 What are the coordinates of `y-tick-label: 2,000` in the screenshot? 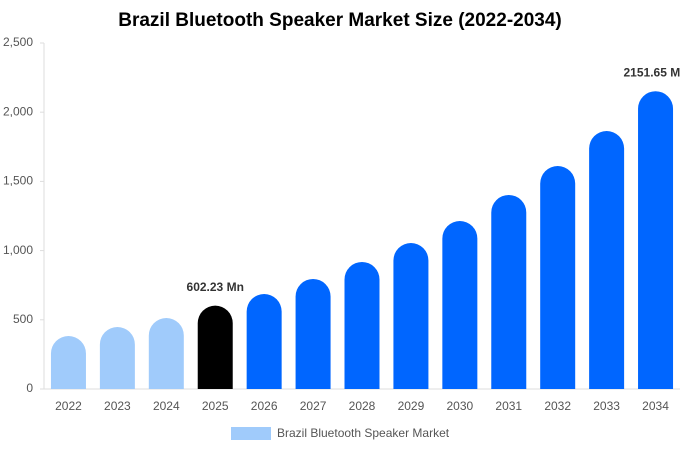 It's located at (18, 111).